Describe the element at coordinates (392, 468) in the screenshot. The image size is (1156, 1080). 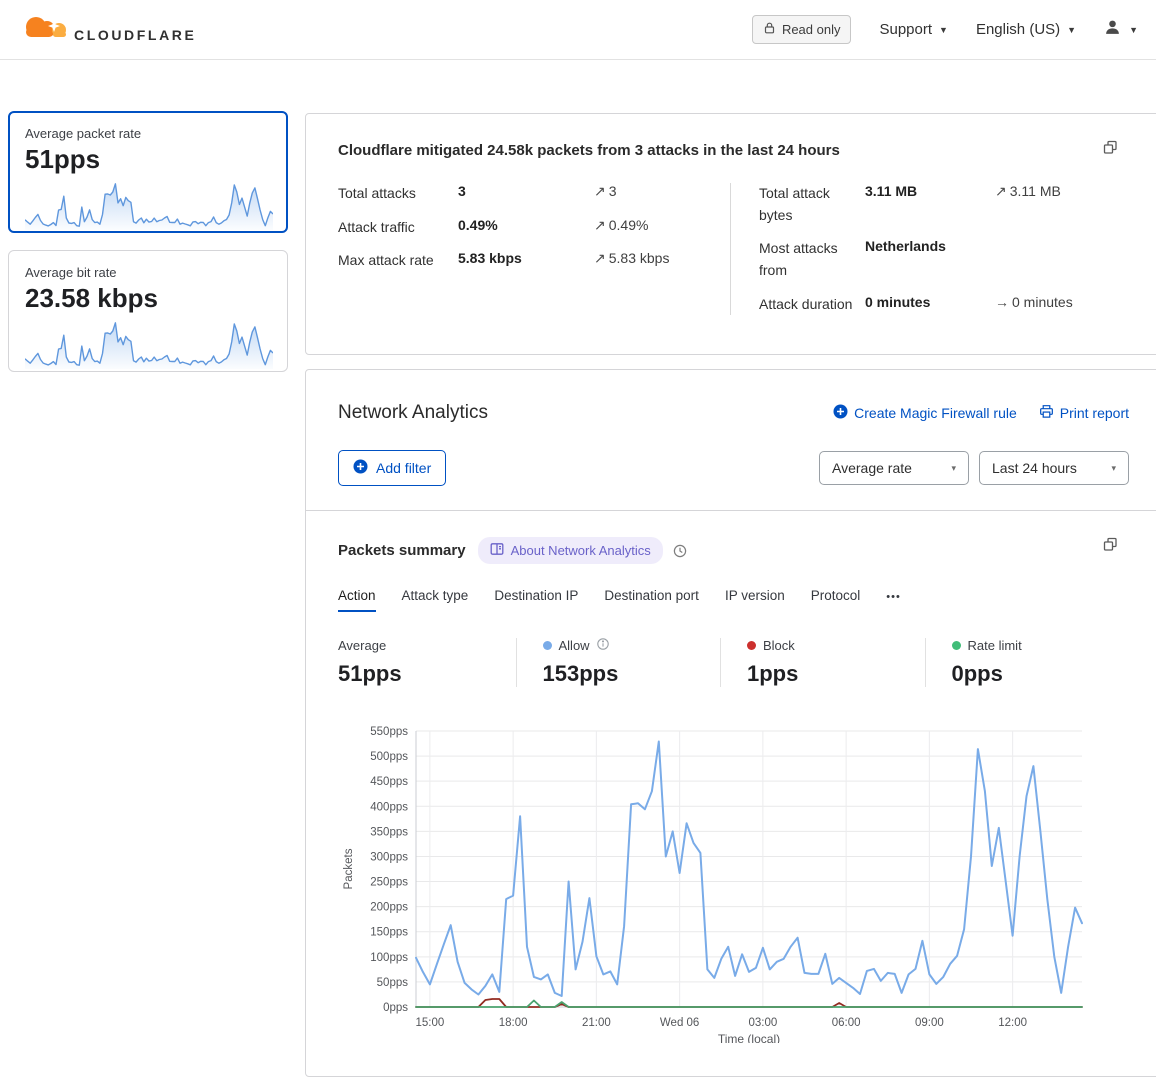
I see `add-filter-button: Add filter` at that location.